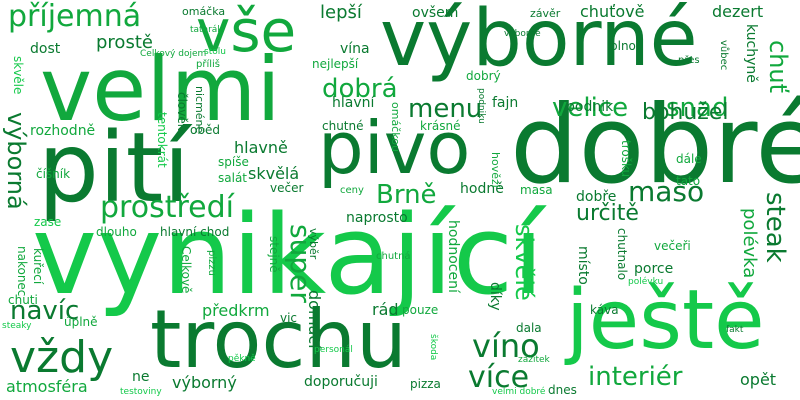  What do you see at coordinates (18, 75) in the screenshot?
I see `word: skvěle` at bounding box center [18, 75].